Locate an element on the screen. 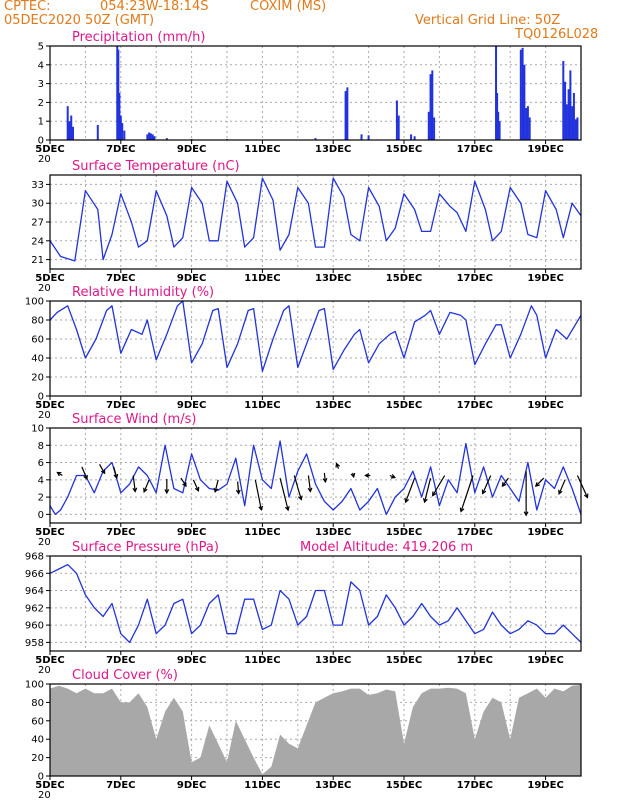 The image size is (618, 800). pressure-annotation: Model Altitude: 419.206 m is located at coordinates (386, 547).